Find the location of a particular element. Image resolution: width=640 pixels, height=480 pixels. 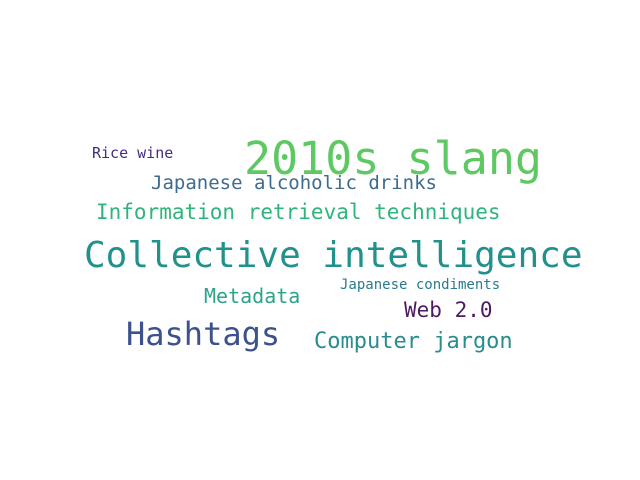

word-hashtags: Hashtags is located at coordinates (203, 334).